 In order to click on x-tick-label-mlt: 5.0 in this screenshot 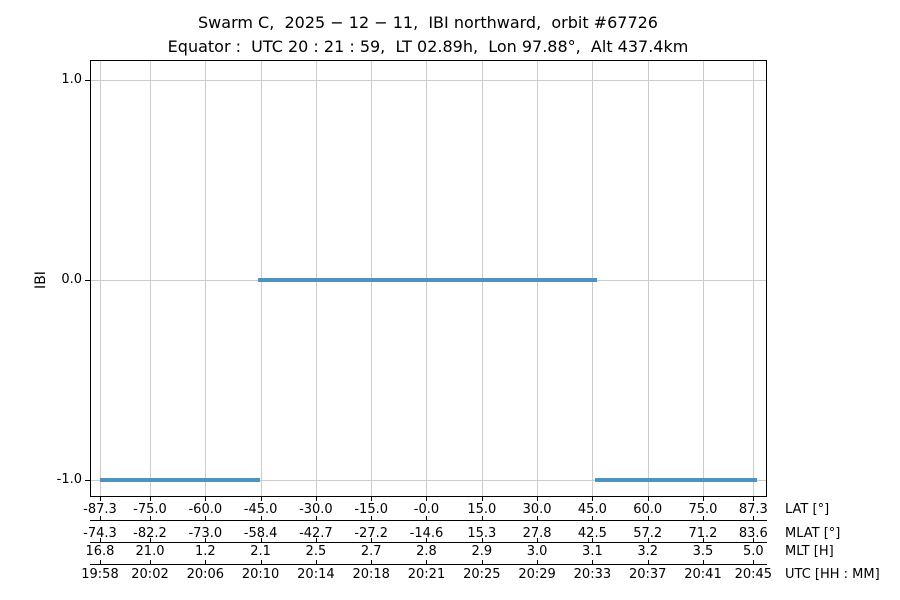, I will do `click(753, 551)`.